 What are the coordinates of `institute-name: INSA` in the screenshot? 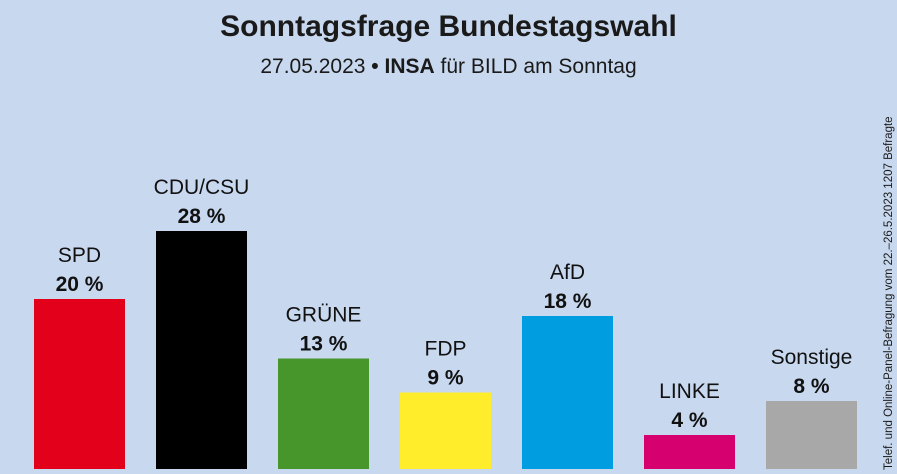 It's located at (409, 66).